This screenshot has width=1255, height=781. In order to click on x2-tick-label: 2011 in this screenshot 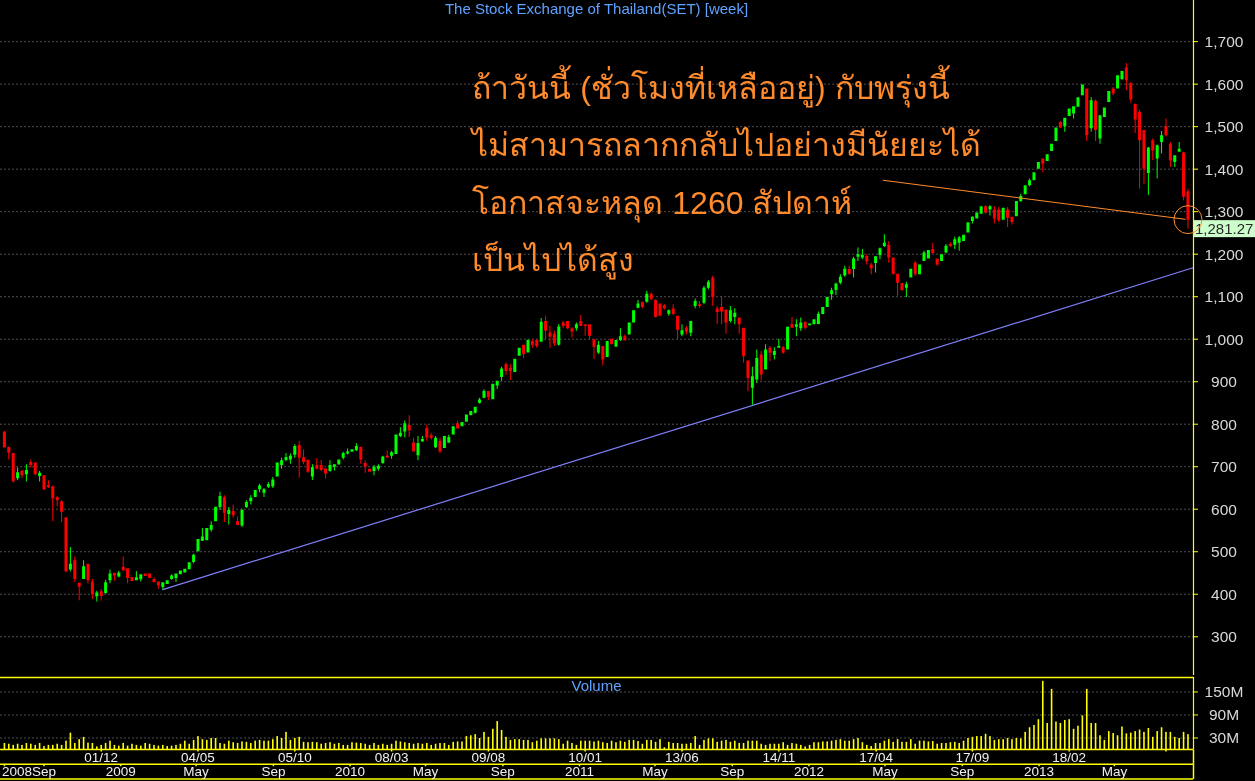, I will do `click(580, 772)`.